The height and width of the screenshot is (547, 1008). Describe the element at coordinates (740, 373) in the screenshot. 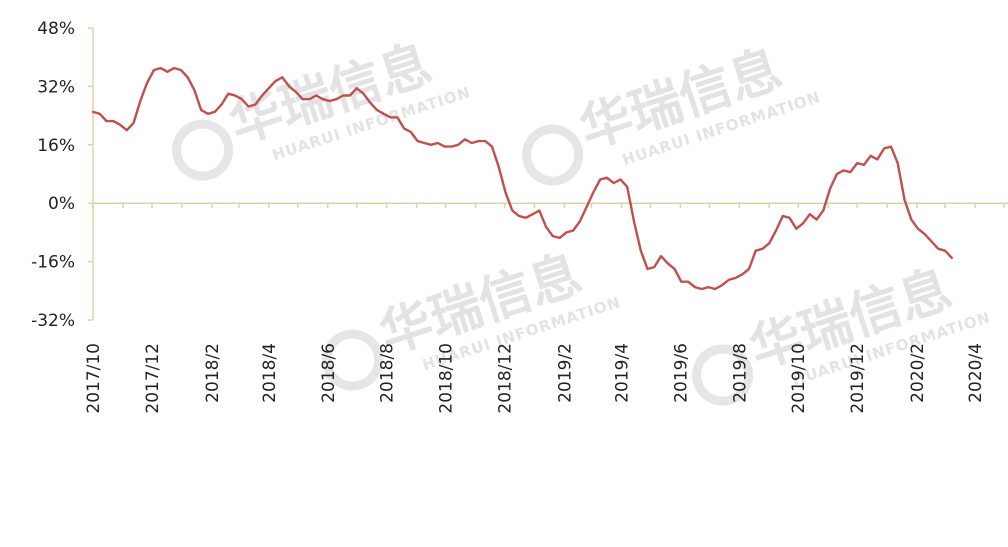

I see `x-tick-label: 2019/8` at that location.